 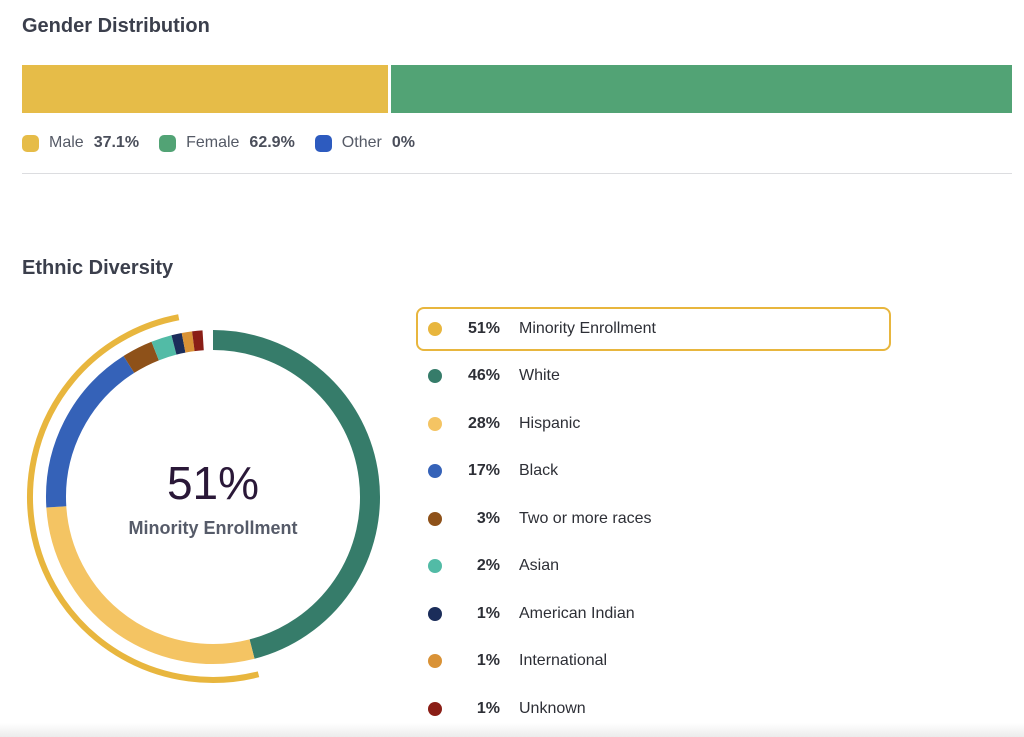 What do you see at coordinates (188, 342) in the screenshot?
I see `donut-slice-international` at bounding box center [188, 342].